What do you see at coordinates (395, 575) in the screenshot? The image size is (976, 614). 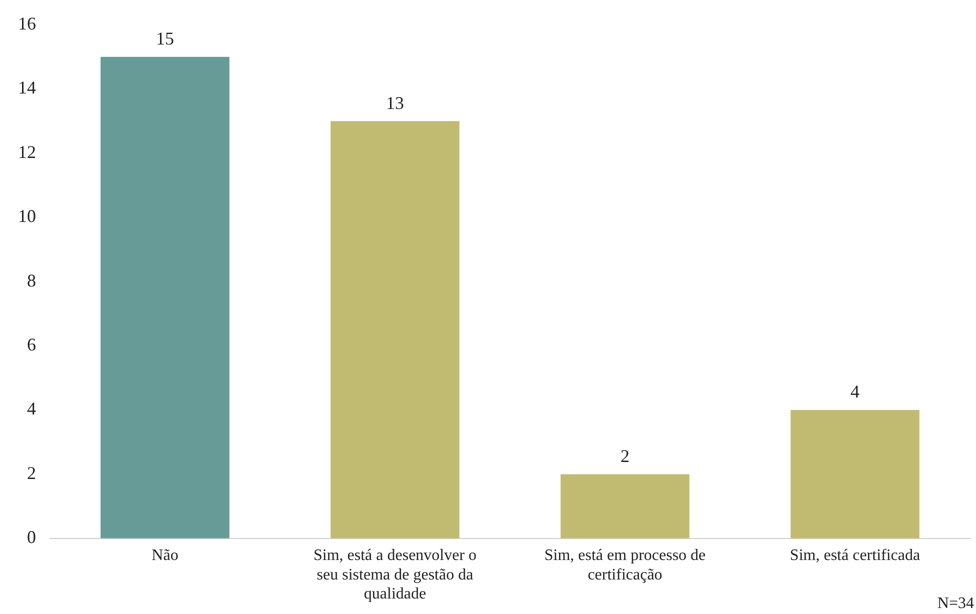 I see `x-tick-label: Sim, está a desenvolver o seu sistema de gestão da qualidade` at bounding box center [395, 575].